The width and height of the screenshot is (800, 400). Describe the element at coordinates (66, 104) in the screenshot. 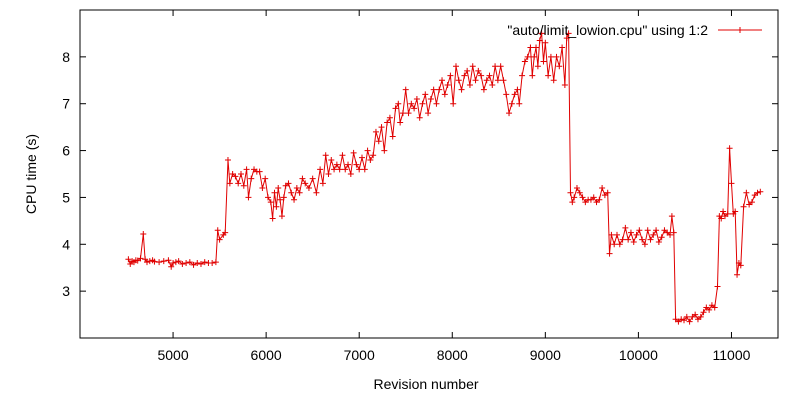

I see `y-tick-label: 7` at that location.